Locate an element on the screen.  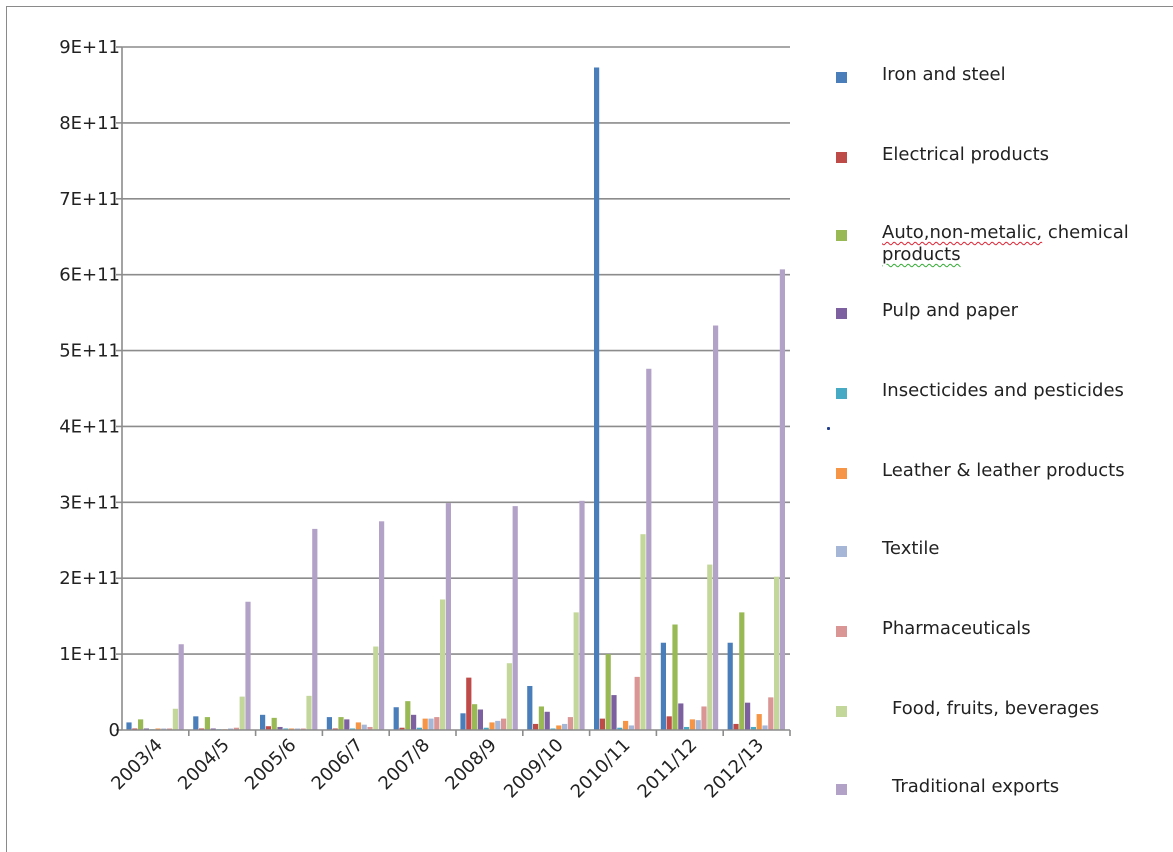
legend-label: Pulp and paper is located at coordinates (950, 310).